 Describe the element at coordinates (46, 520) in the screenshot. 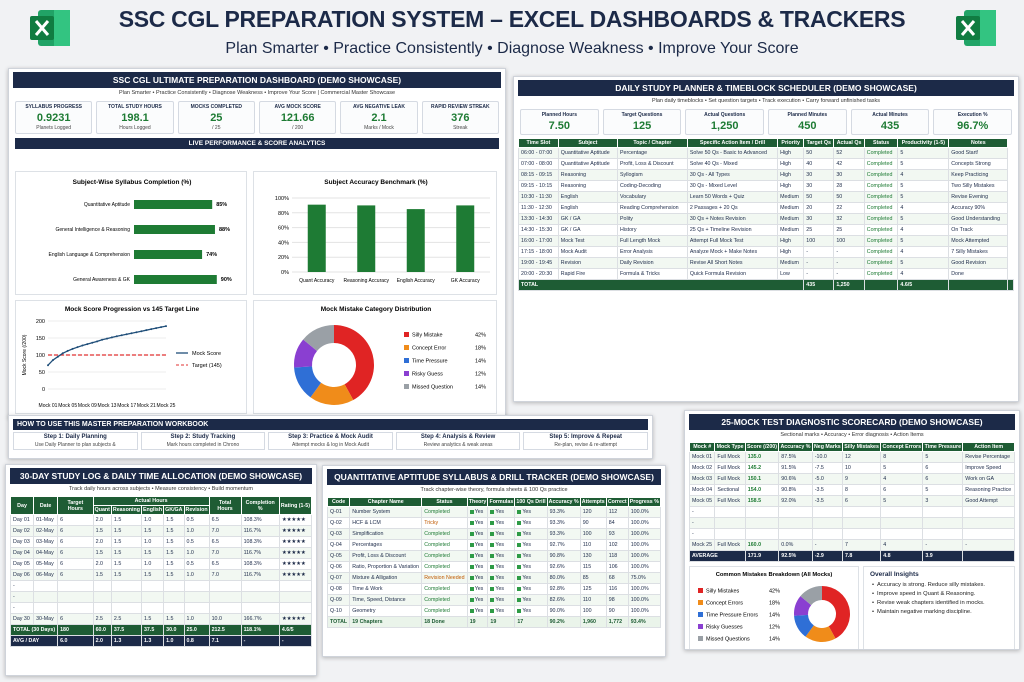

I see `table-cell: 01-May` at that location.